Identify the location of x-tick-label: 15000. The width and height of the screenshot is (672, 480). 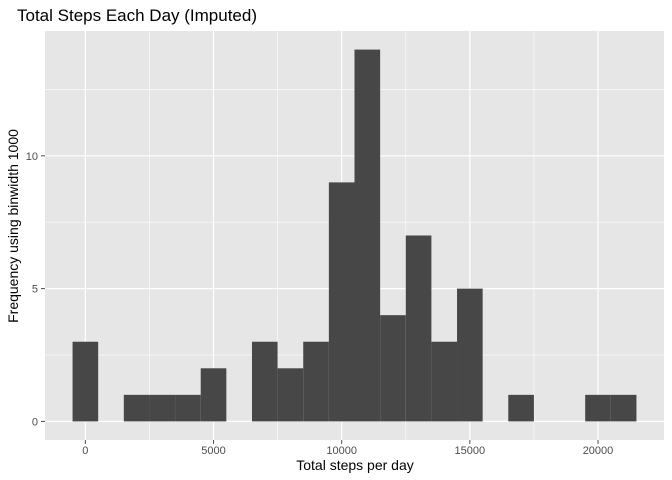
(470, 451).